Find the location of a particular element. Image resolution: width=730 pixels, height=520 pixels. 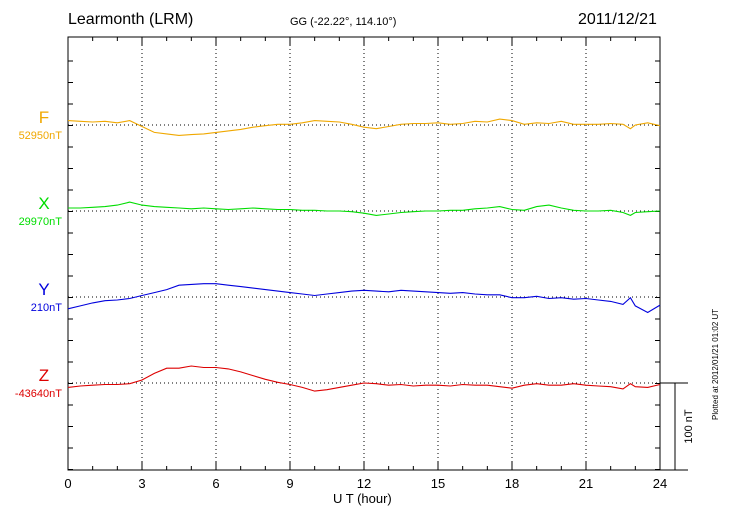

series-baseline-x: 29970nT is located at coordinates (41, 222).